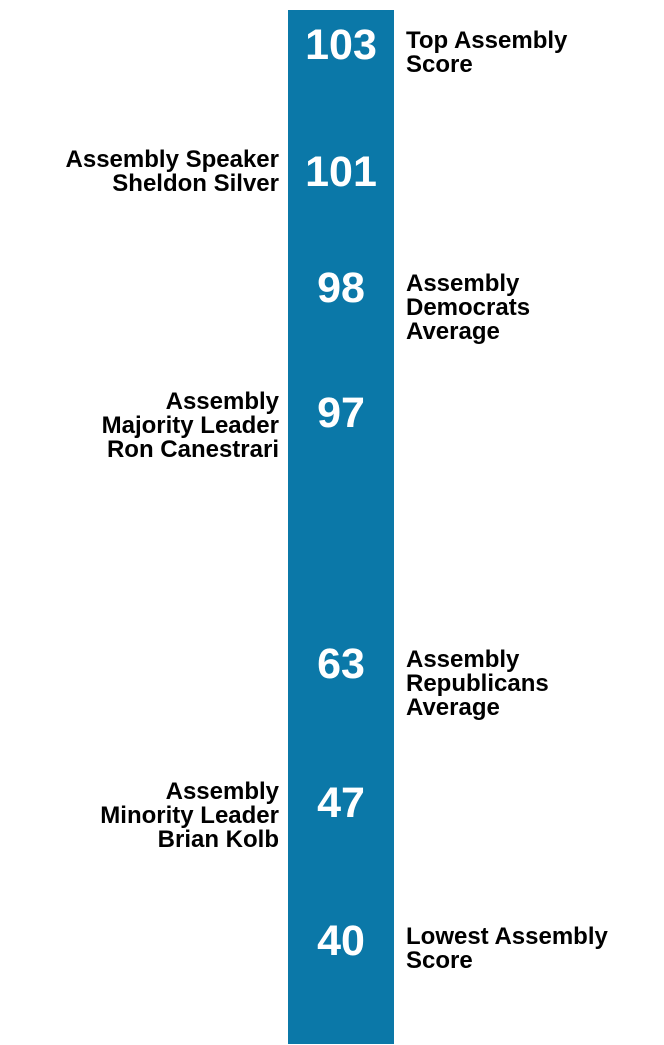  What do you see at coordinates (341, 803) in the screenshot?
I see `score-value-47: 47` at bounding box center [341, 803].